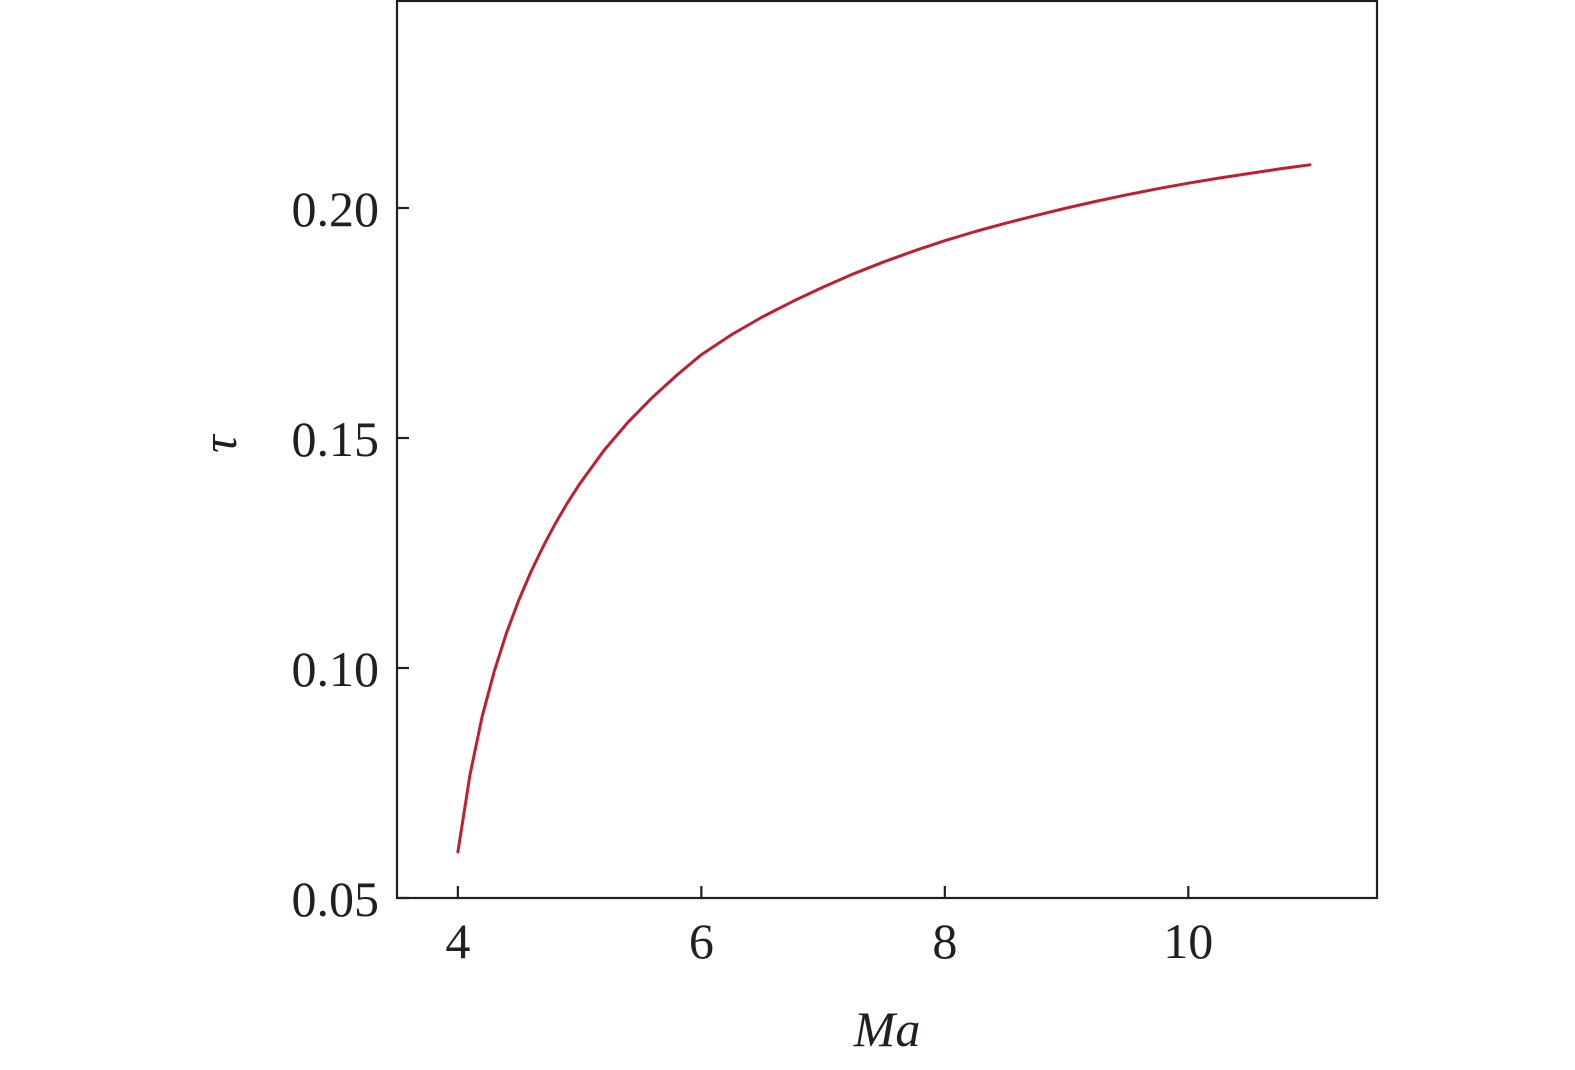 The width and height of the screenshot is (1575, 1070). What do you see at coordinates (944, 941) in the screenshot?
I see `x-tick-label: 8` at bounding box center [944, 941].